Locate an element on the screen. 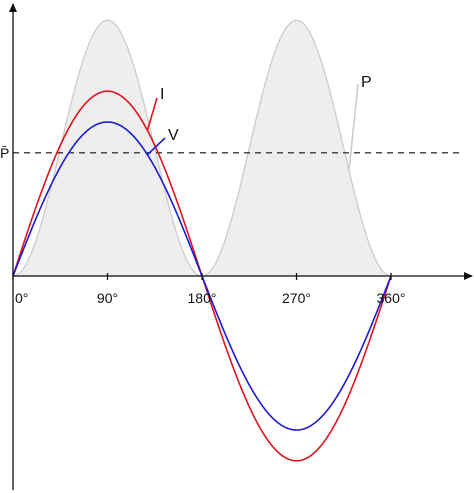  voltage-label-leader is located at coordinates (156, 146).